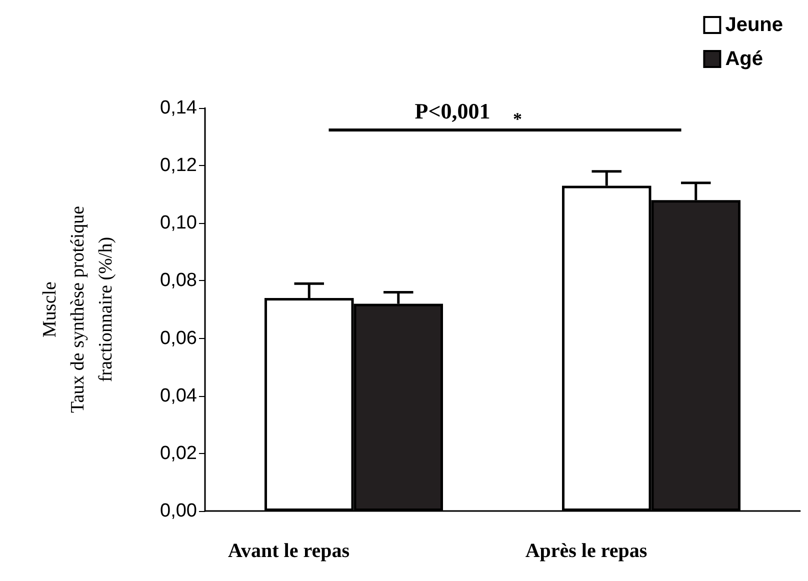 Image resolution: width=808 pixels, height=581 pixels. Describe the element at coordinates (179, 108) in the screenshot. I see `y-tick-label: 0,14` at that location.